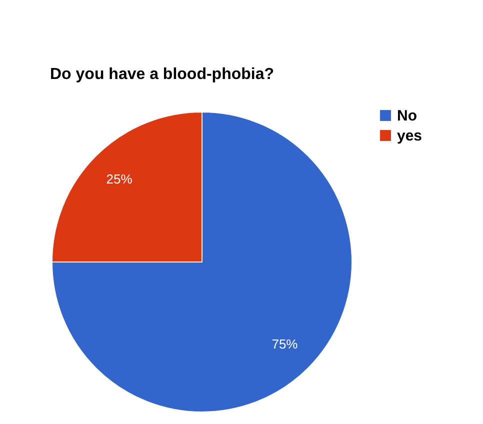  What do you see at coordinates (162, 74) in the screenshot?
I see `chart-title: Do you have a blood-phobia?` at bounding box center [162, 74].